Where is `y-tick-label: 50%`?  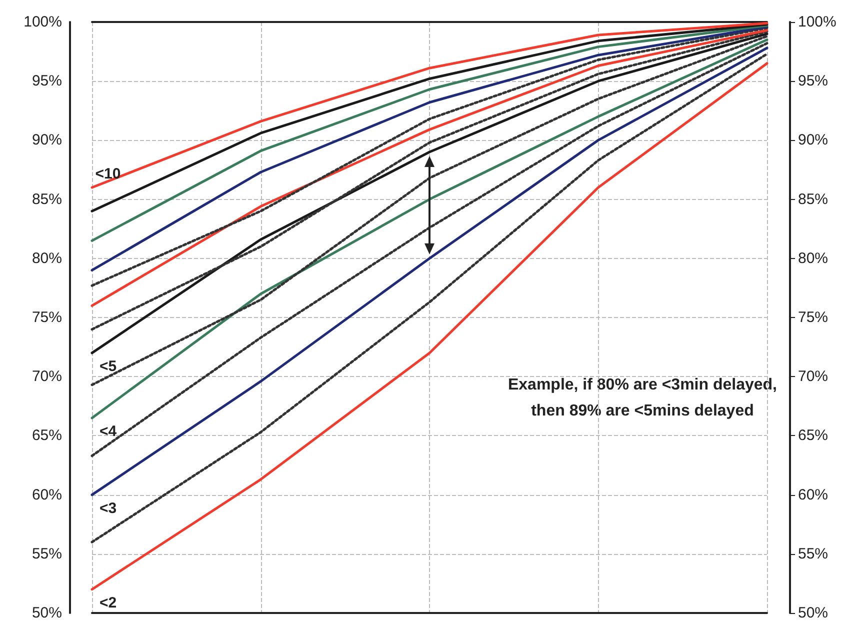 y-tick-label: 50% is located at coordinates (47, 613).